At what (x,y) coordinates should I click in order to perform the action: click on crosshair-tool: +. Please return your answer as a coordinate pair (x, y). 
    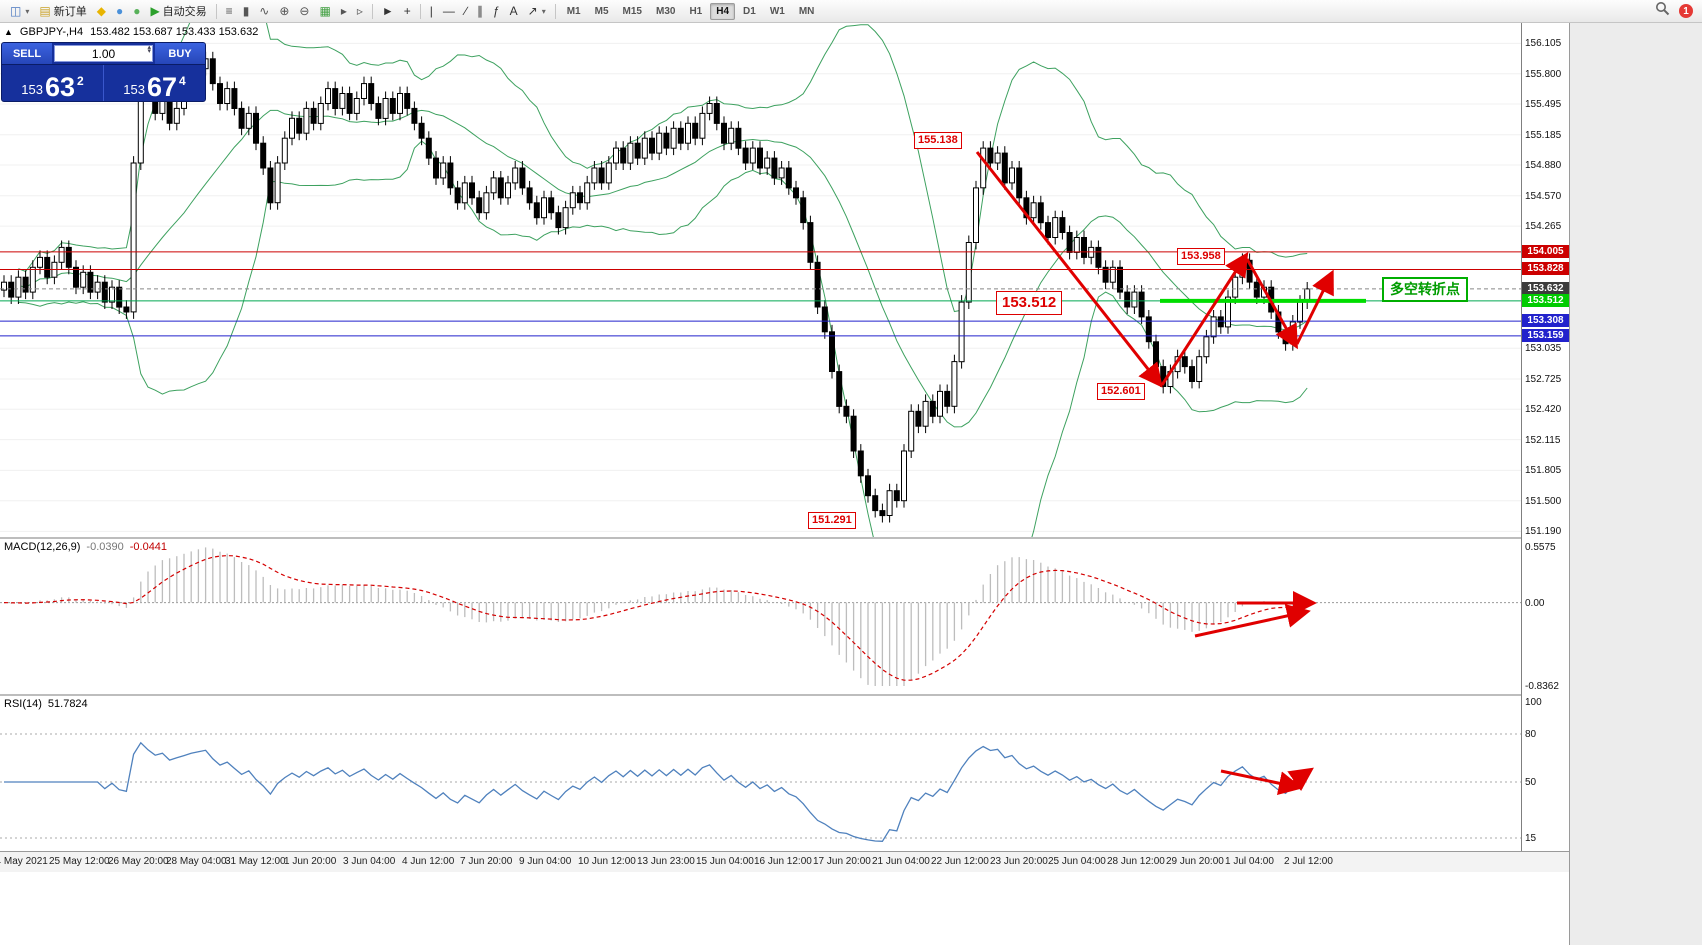
    Looking at the image, I should click on (407, 11).